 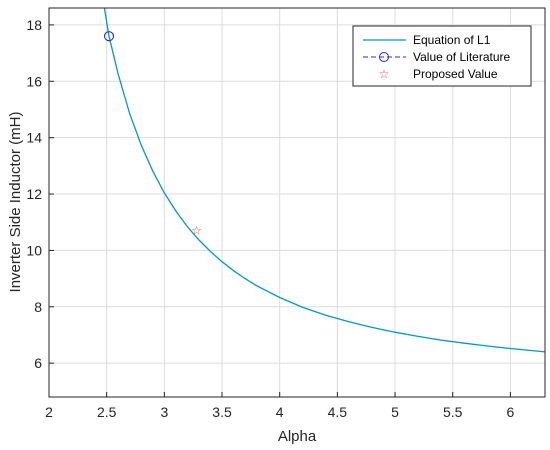 I want to click on x-tick-label: 3.5, so click(x=222, y=412).